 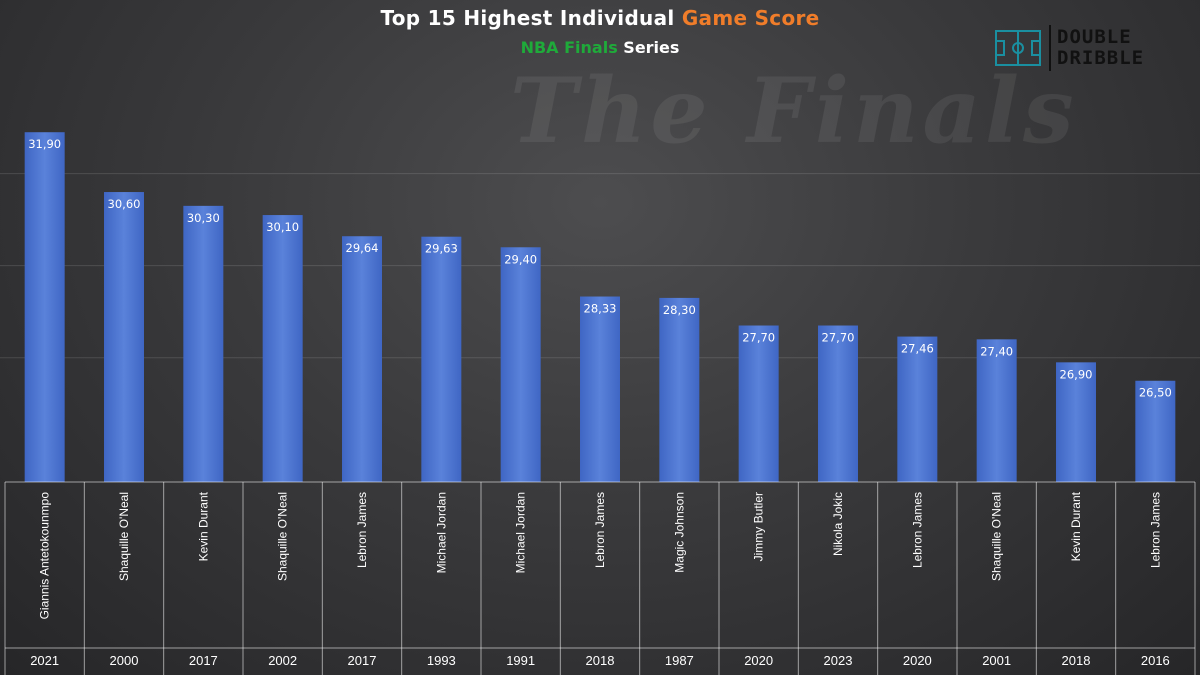 What do you see at coordinates (917, 530) in the screenshot?
I see `category-label-11: Lebron James` at bounding box center [917, 530].